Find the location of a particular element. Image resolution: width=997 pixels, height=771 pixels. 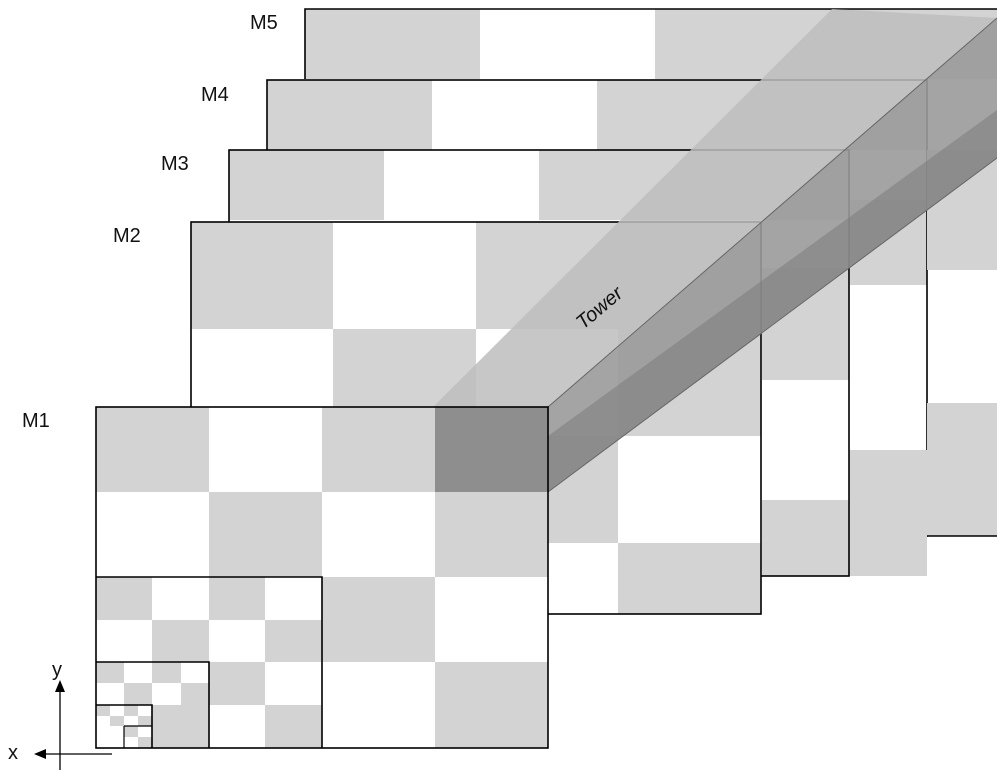

y-axis-label: y is located at coordinates (57, 670).